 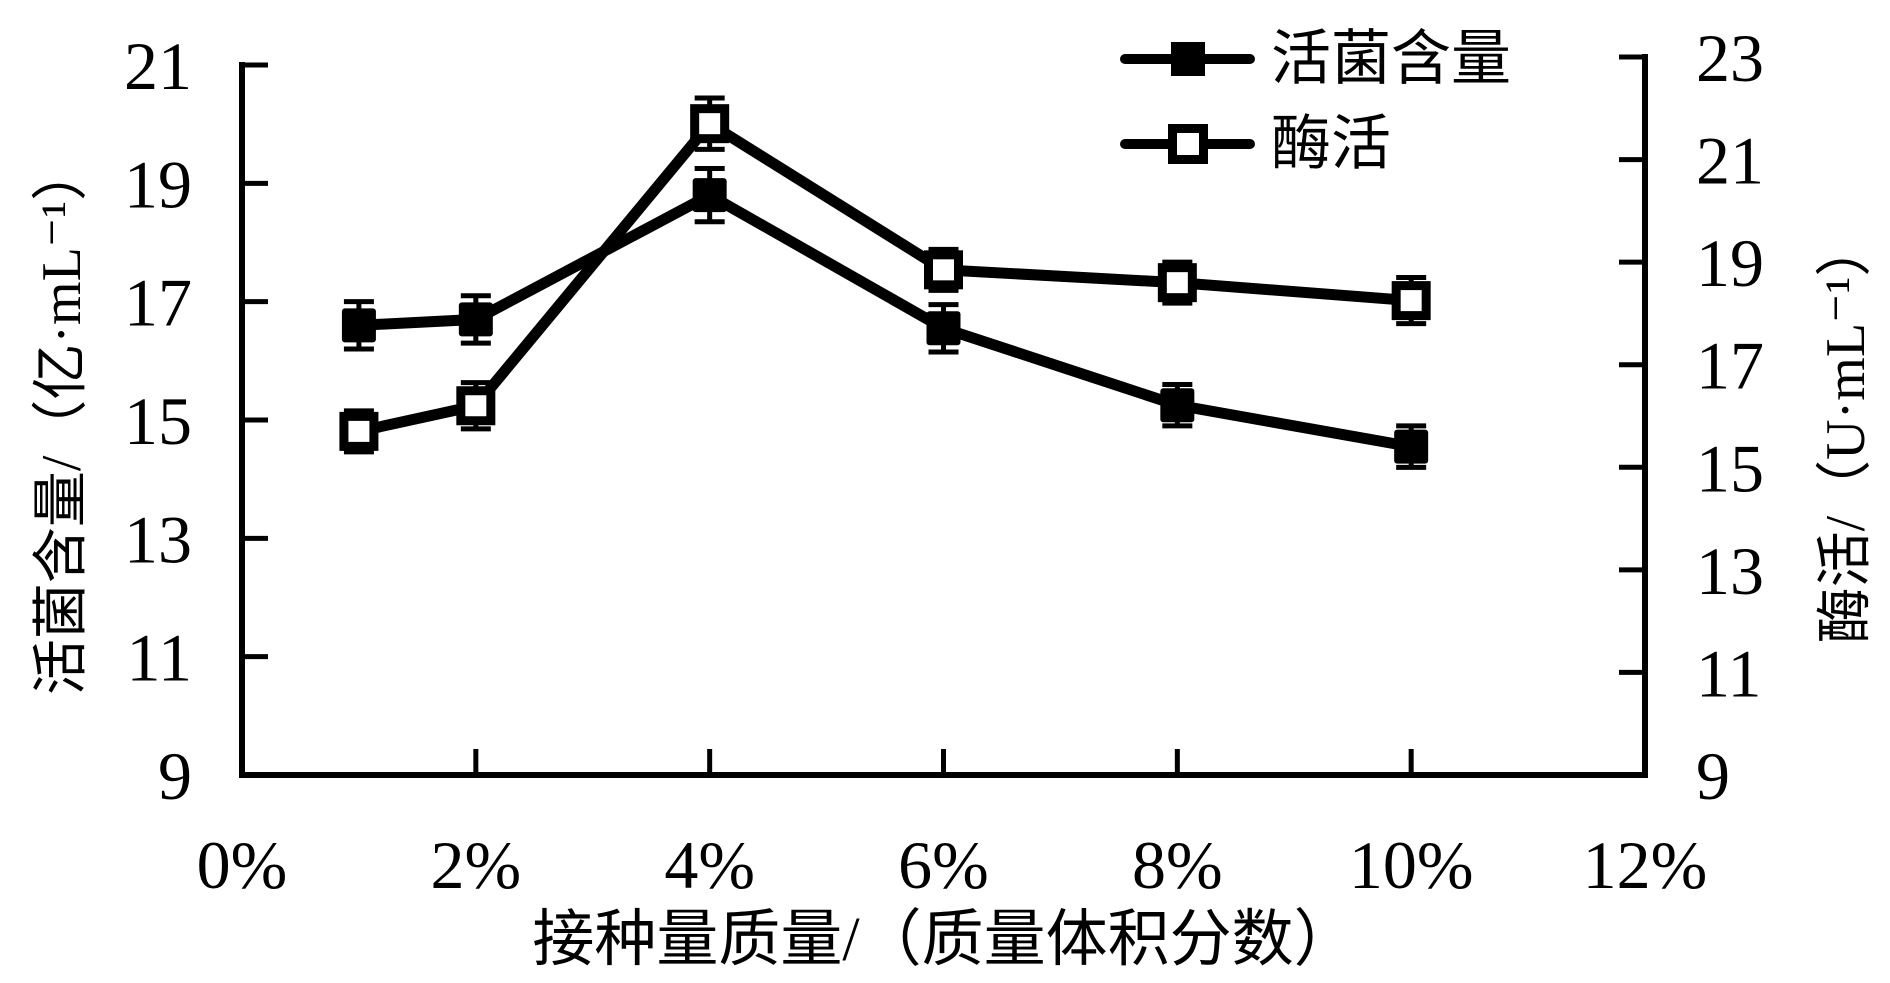 What do you see at coordinates (175, 776) in the screenshot?
I see `left-axis-tick-label: 9` at bounding box center [175, 776].